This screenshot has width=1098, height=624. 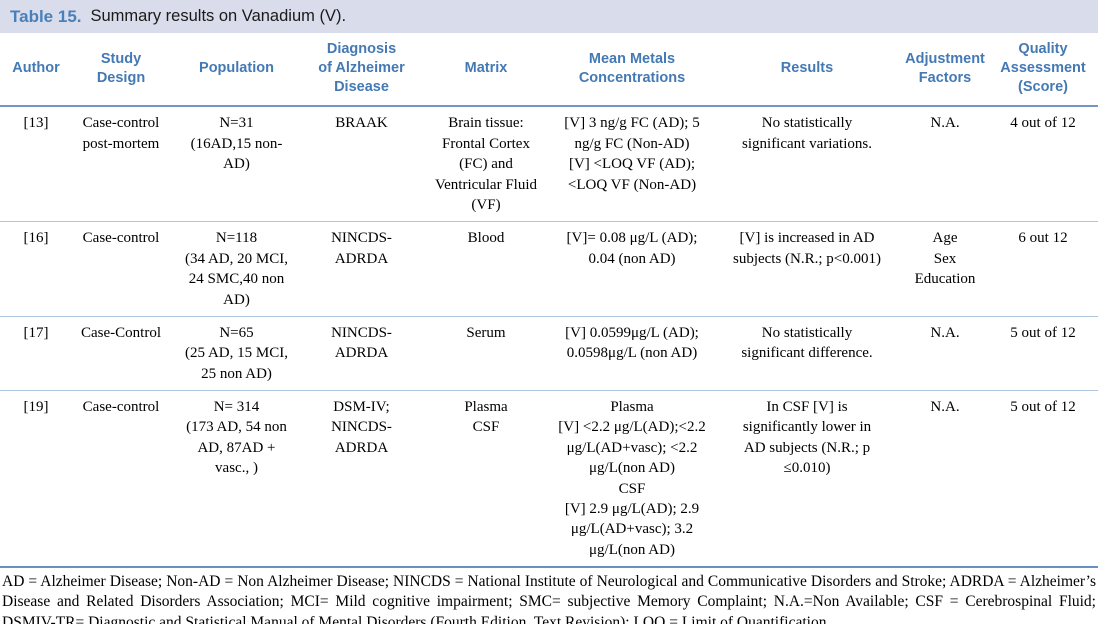 What do you see at coordinates (236, 353) in the screenshot?
I see `cell-population: N=65 (25 AD, 15 MCI, 25 non AD)` at bounding box center [236, 353].